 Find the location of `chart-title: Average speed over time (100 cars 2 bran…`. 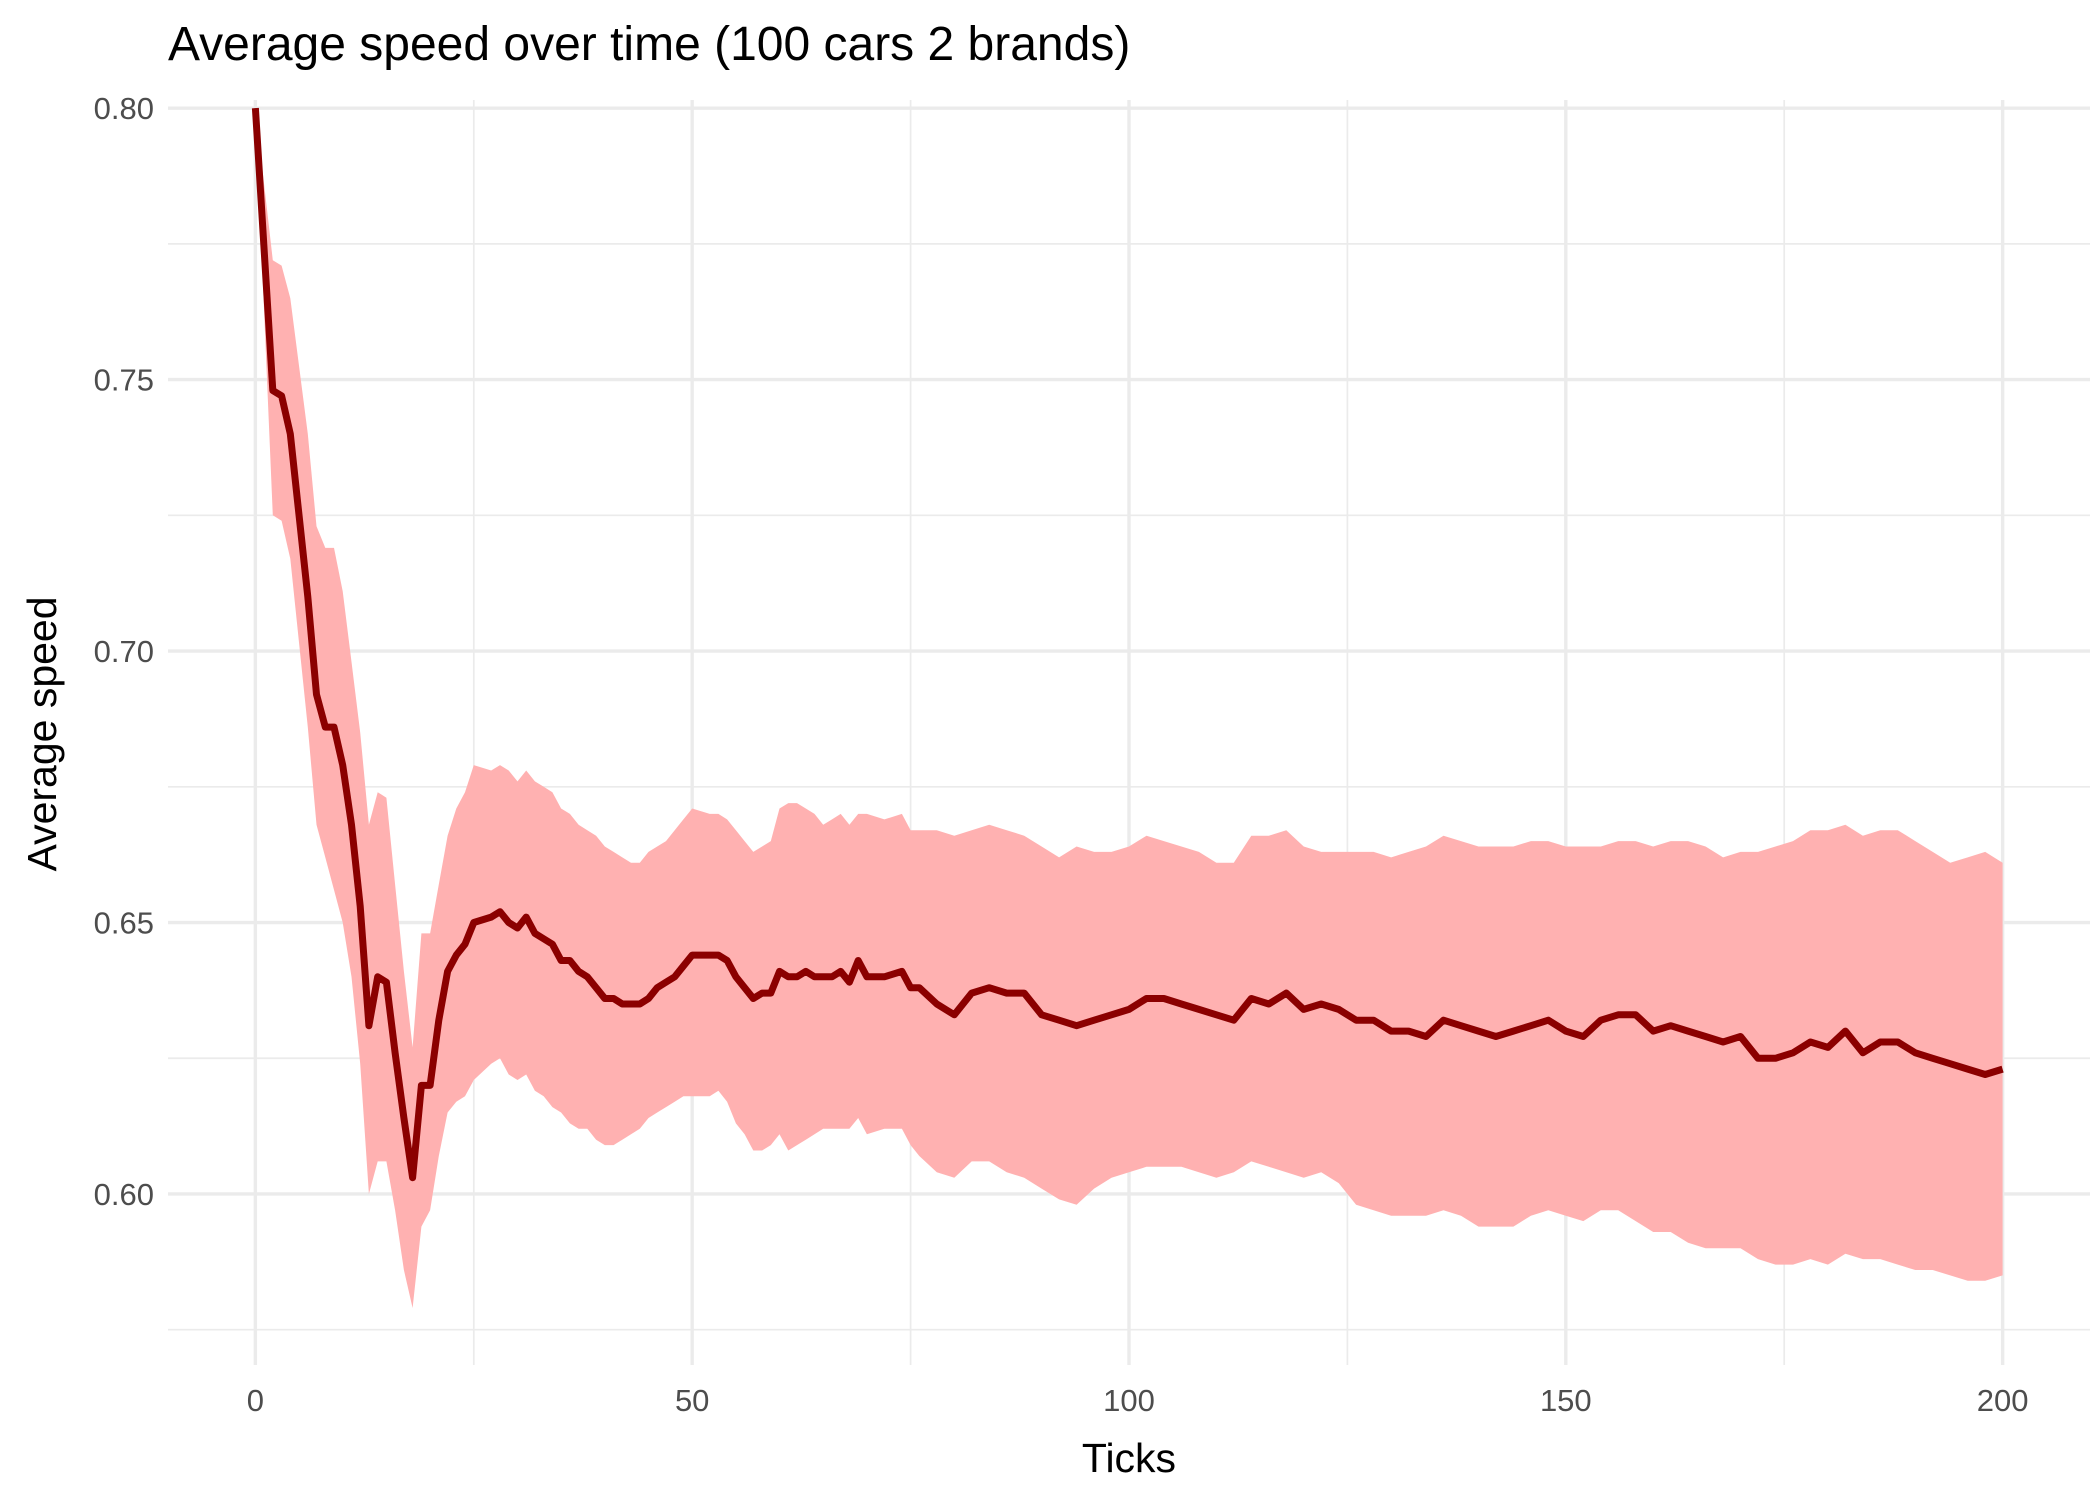

chart-title: Average speed over time (100 cars 2 bran… is located at coordinates (649, 44).